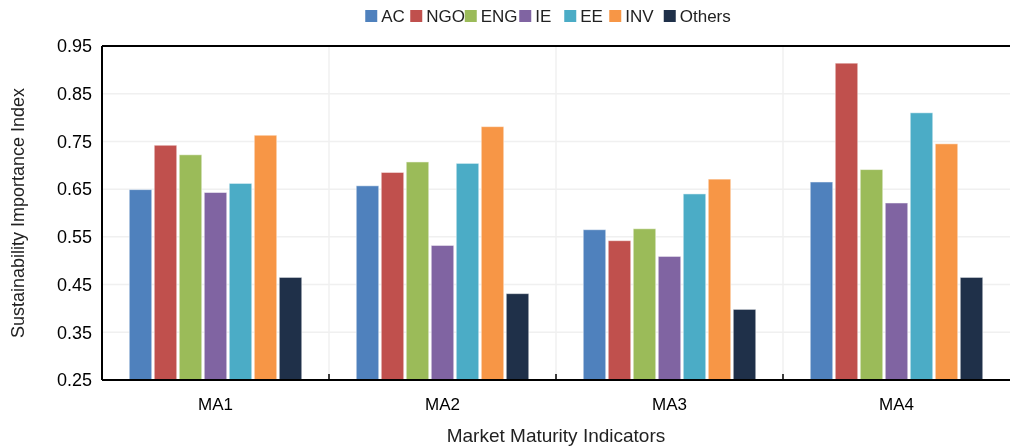 This screenshot has height=448, width=1018. What do you see at coordinates (499, 16) in the screenshot?
I see `legend-label: ENG` at bounding box center [499, 16].